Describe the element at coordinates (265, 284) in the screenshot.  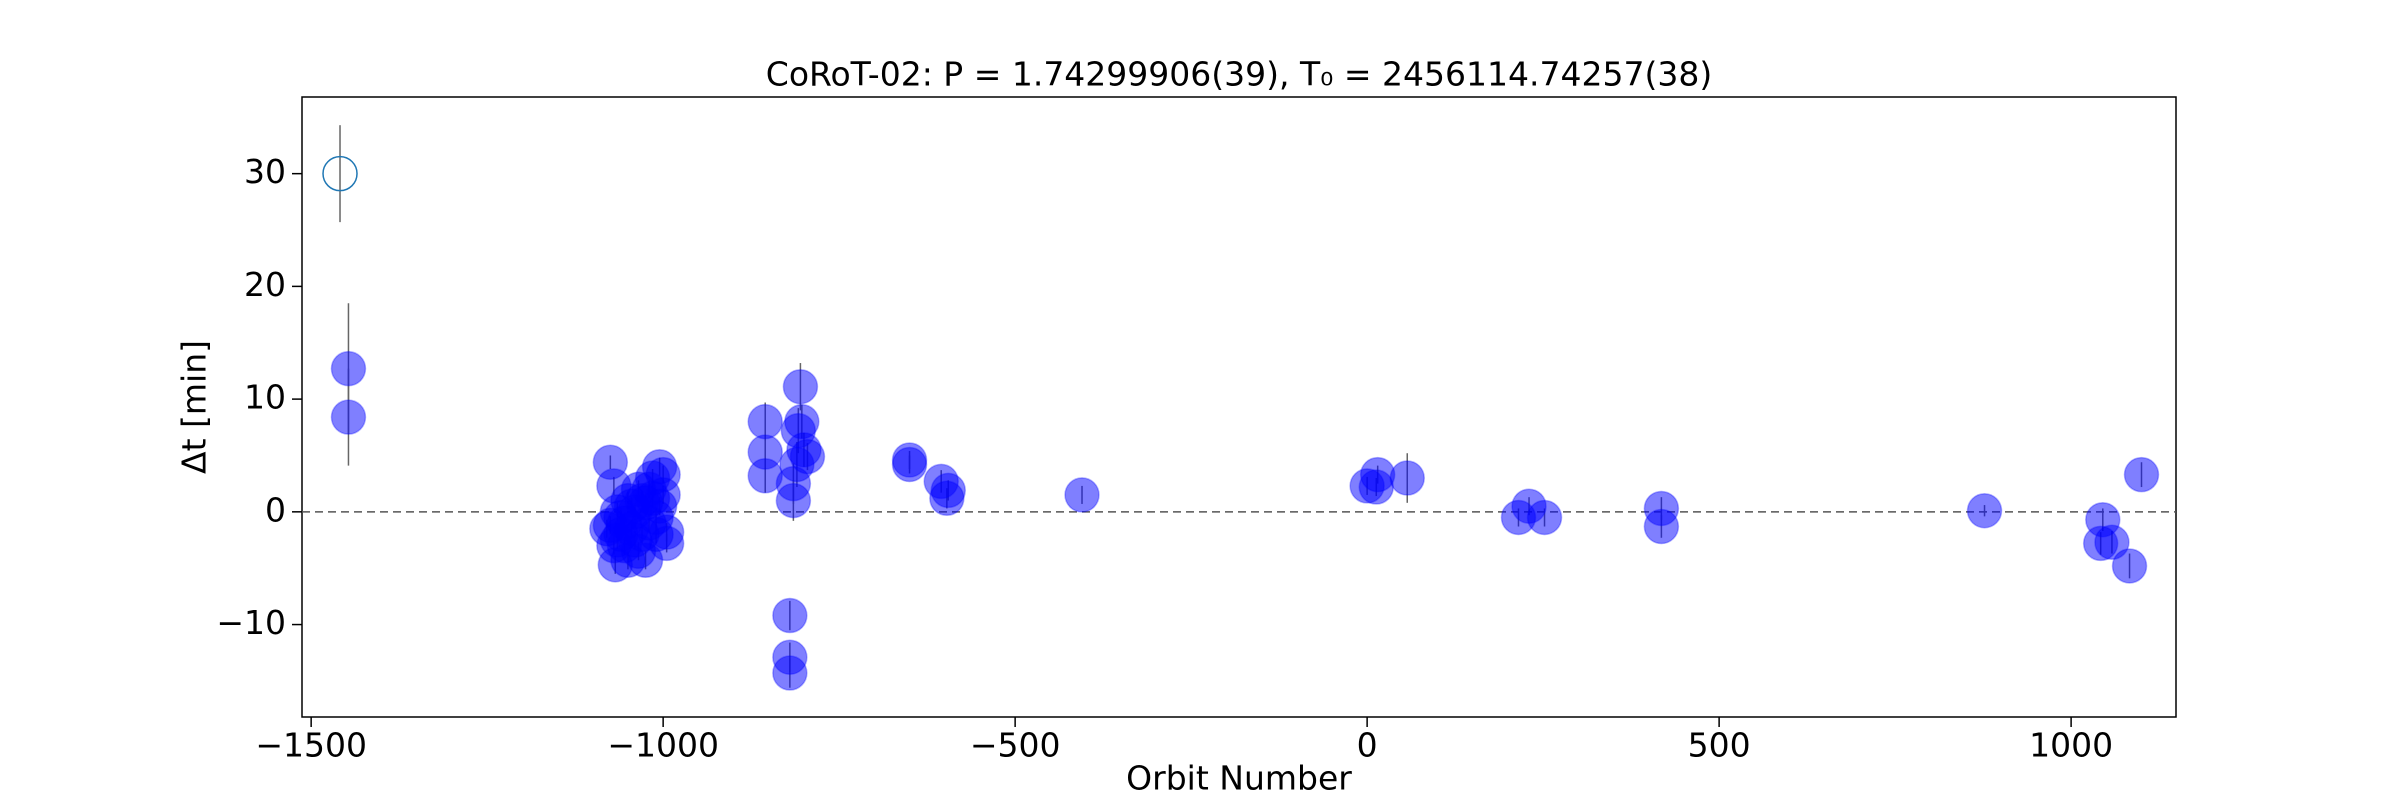
I see `y-tick-label: 20` at that location.